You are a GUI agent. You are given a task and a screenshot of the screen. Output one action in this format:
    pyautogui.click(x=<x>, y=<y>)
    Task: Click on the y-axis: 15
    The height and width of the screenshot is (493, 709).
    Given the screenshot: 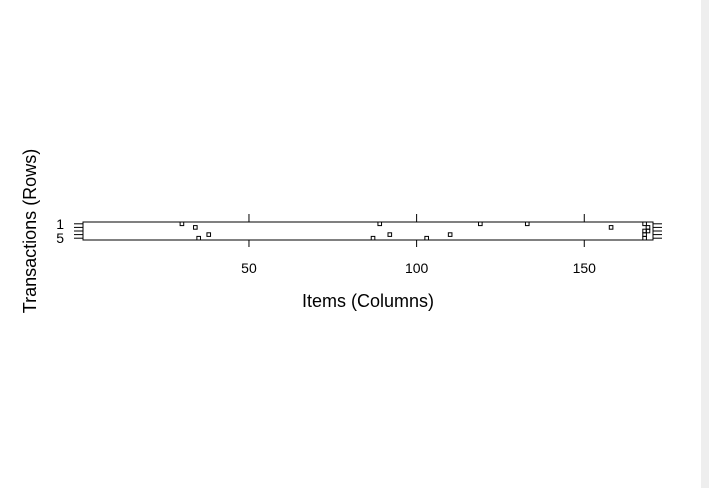 What is the action you would take?
    pyautogui.click(x=69, y=231)
    